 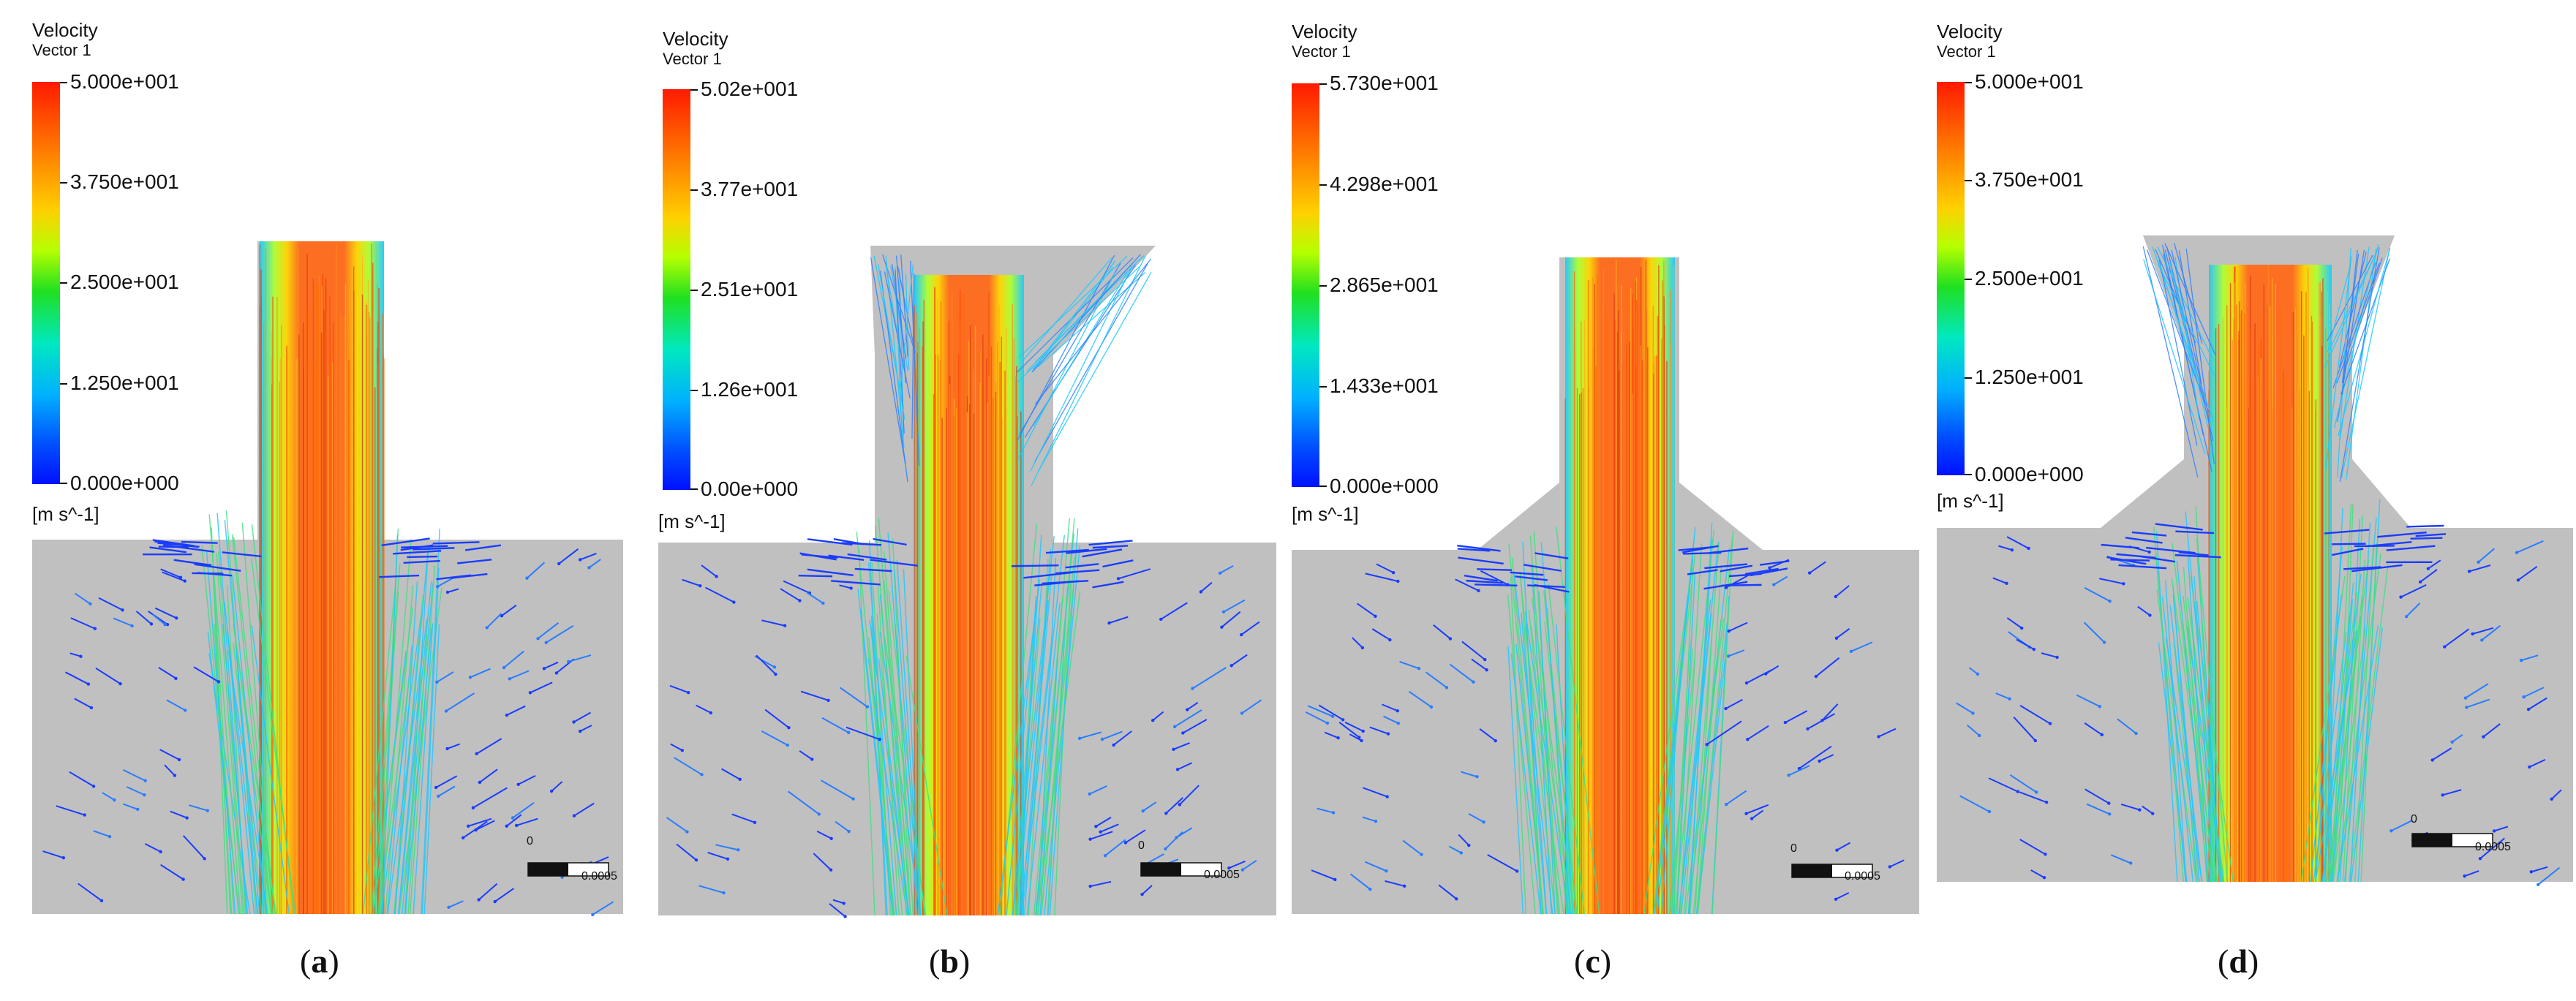 I want to click on panel-caption: (d), so click(x=2238, y=962).